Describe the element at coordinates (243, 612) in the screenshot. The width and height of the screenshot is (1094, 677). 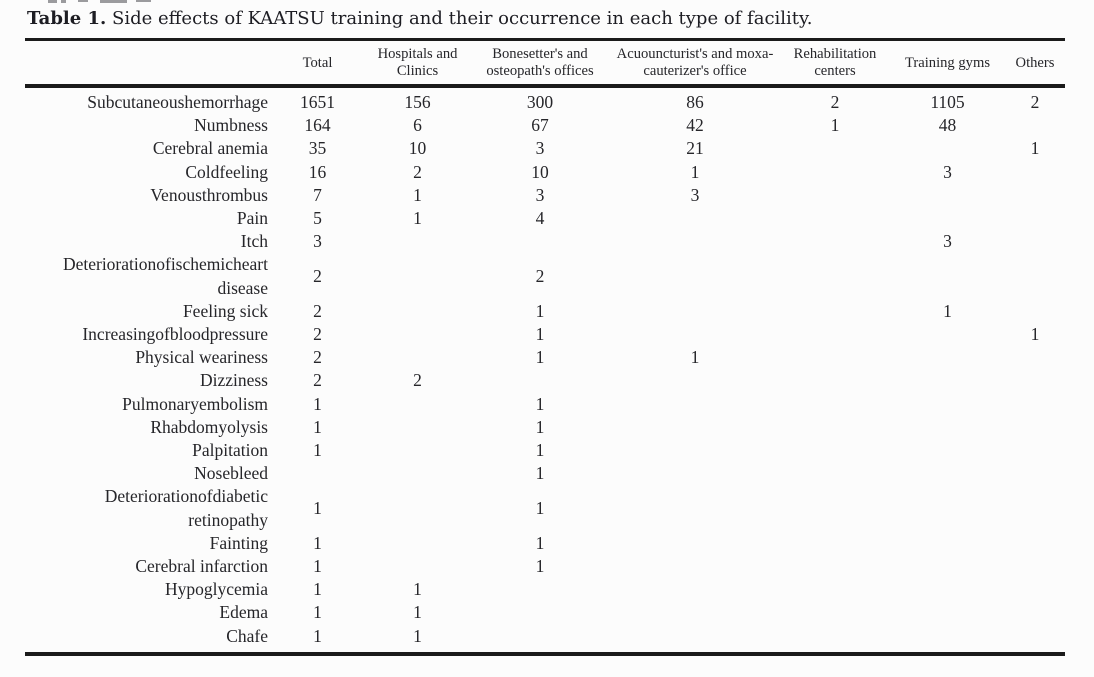
I see `row-label: Edema` at that location.